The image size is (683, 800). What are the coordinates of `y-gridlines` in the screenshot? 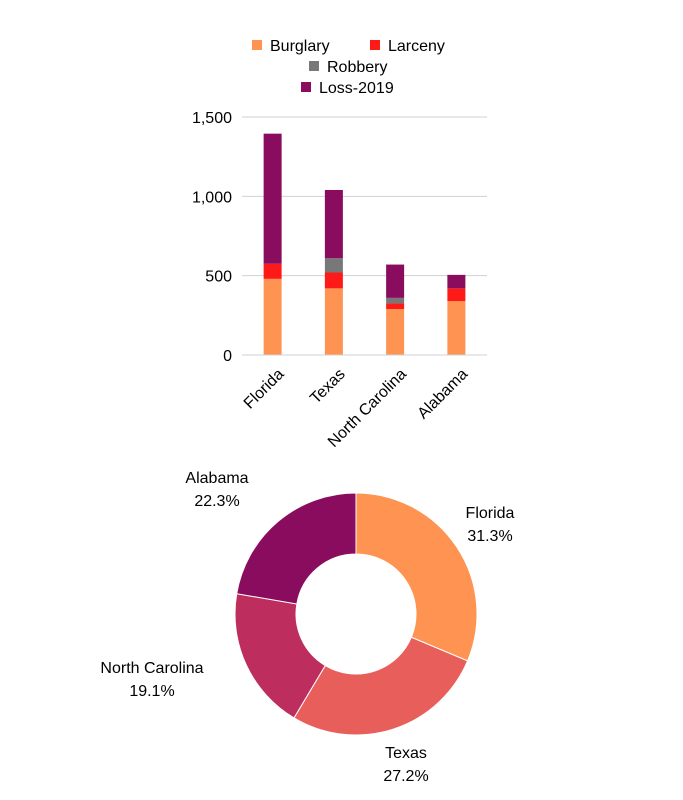 It's located at (364, 196).